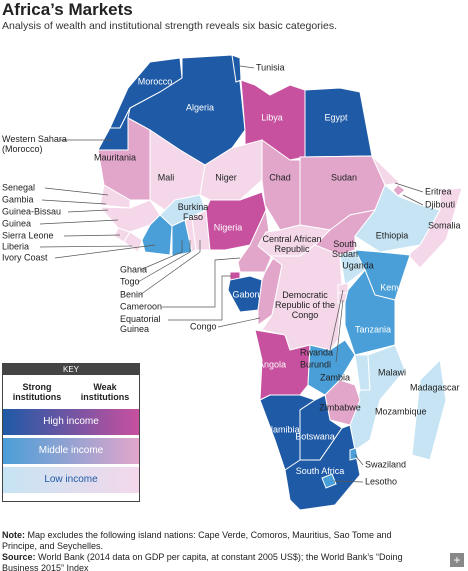  I want to click on country-label: Libya, so click(272, 117).